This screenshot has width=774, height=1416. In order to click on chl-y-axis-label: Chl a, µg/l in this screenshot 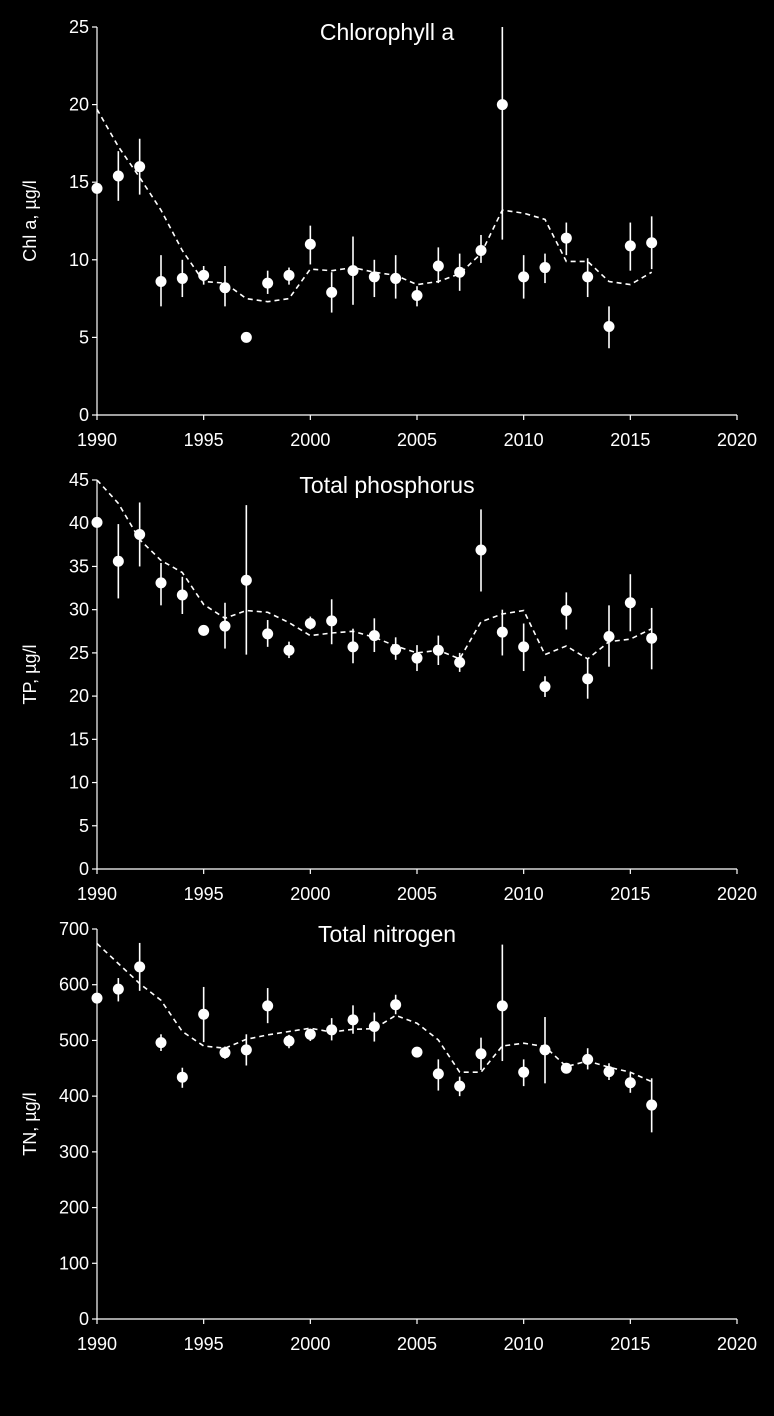, I will do `click(30, 220)`.